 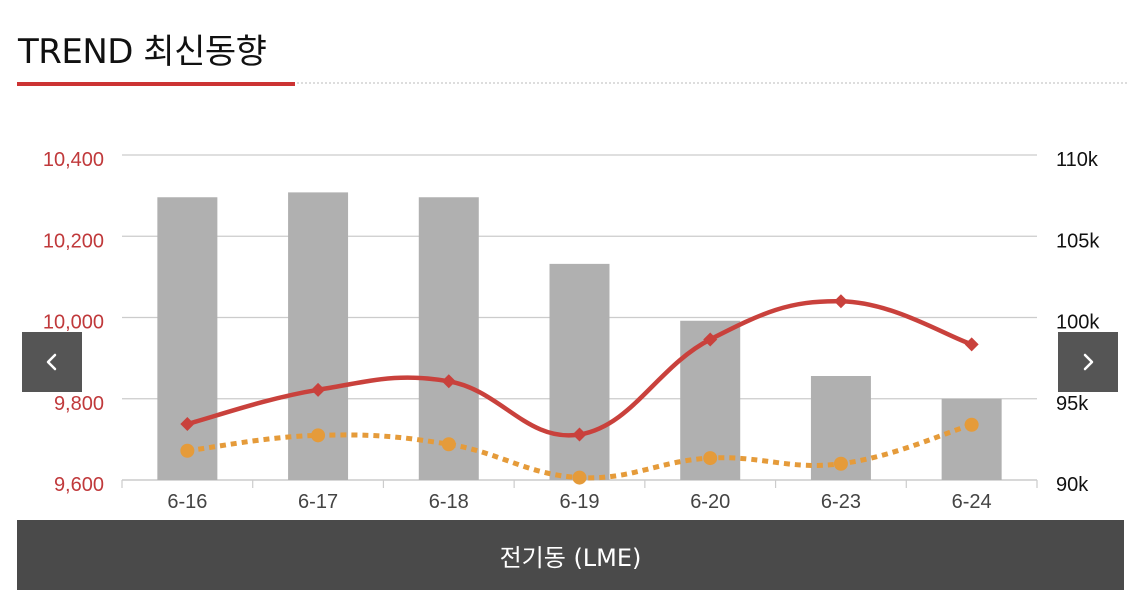 What do you see at coordinates (1072, 485) in the screenshot?
I see `y-axis-right-tick-label: 90k` at bounding box center [1072, 485].